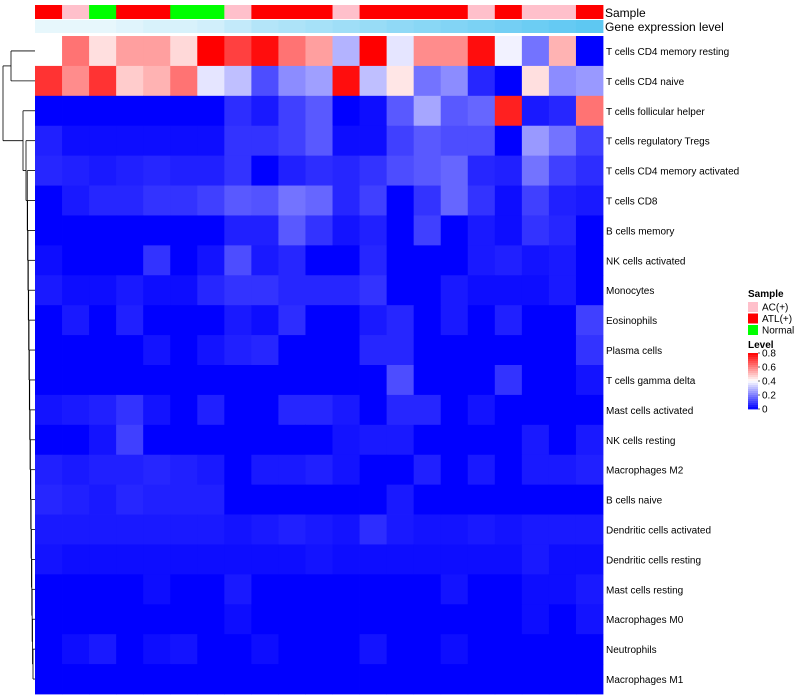 This screenshot has width=800, height=700. I want to click on legend-tick-label: 0.4, so click(769, 382).